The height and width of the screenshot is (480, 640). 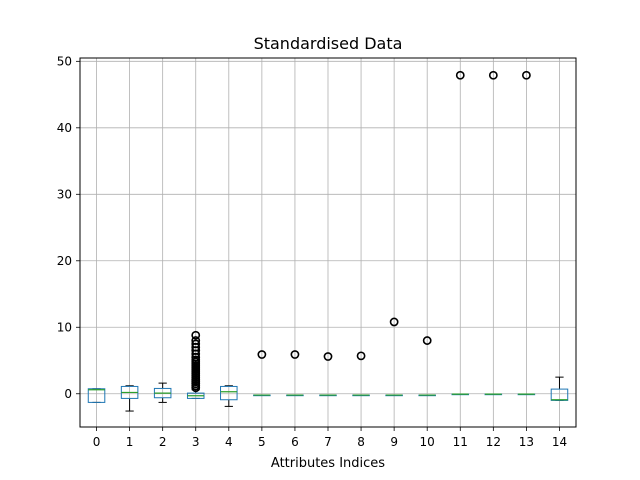 What do you see at coordinates (328, 43) in the screenshot?
I see `chart-title: Standardised Data` at bounding box center [328, 43].